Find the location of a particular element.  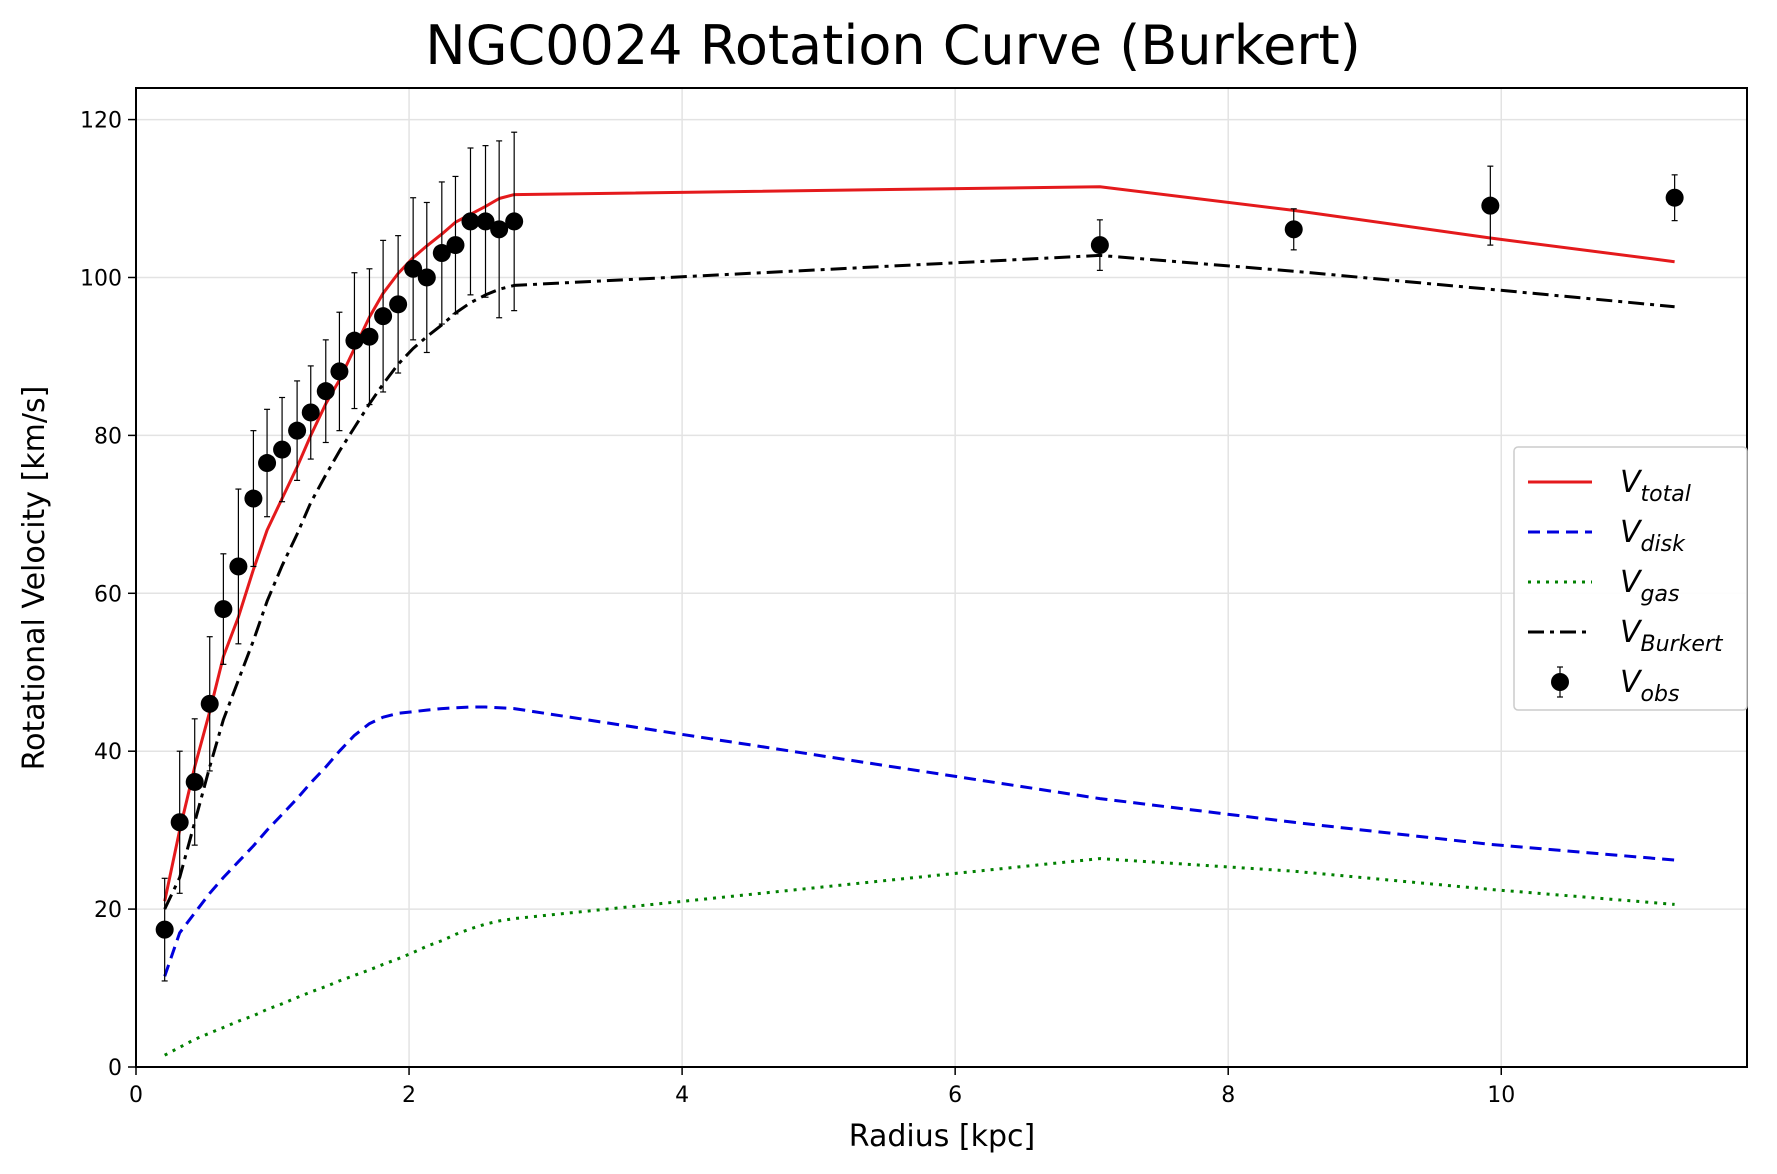

legend-marker is located at coordinates (1560, 682).